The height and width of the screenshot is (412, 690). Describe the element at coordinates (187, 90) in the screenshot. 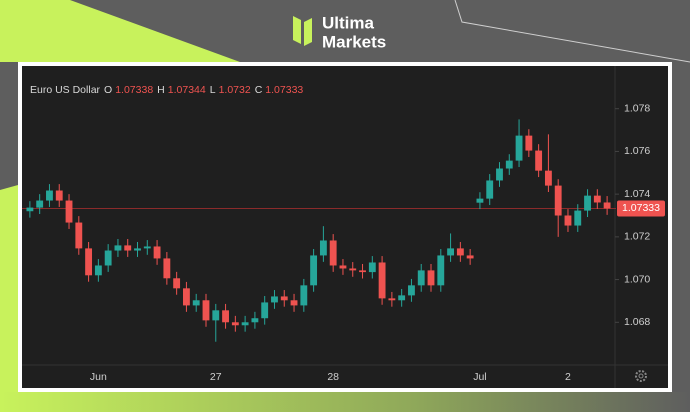

I see `legend-value: 1.07344` at that location.